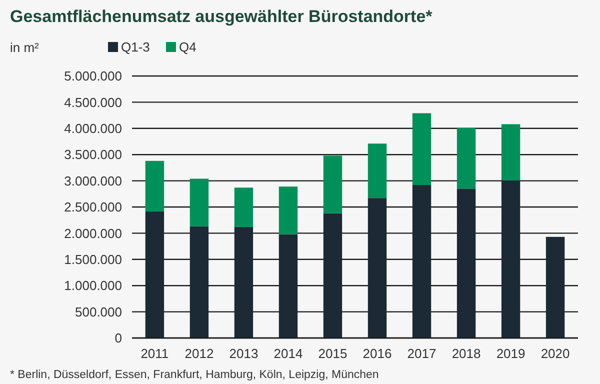  I want to click on x-tick-label: 2018, so click(466, 353).